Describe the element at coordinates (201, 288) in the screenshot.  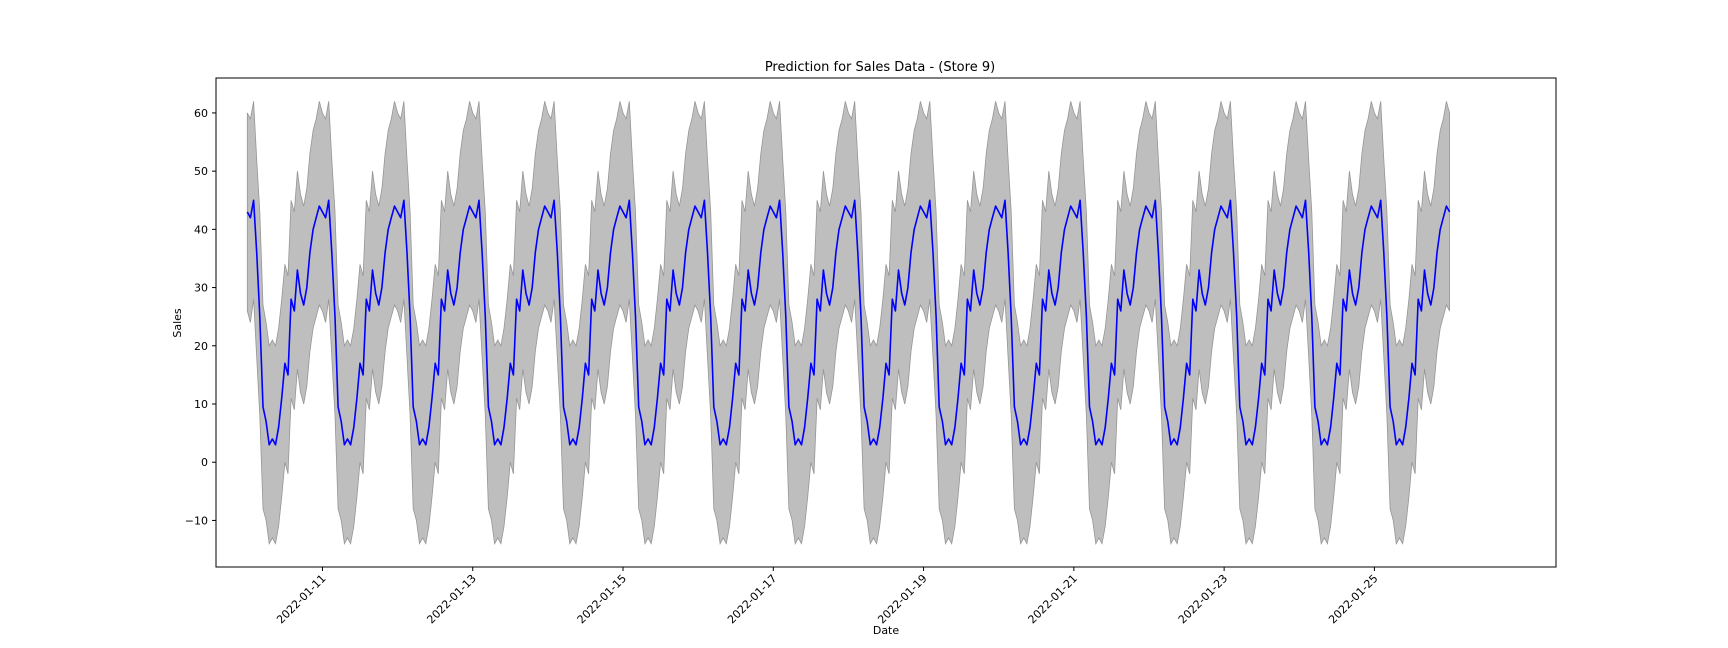
I see `y-tick-label: 30` at that location.